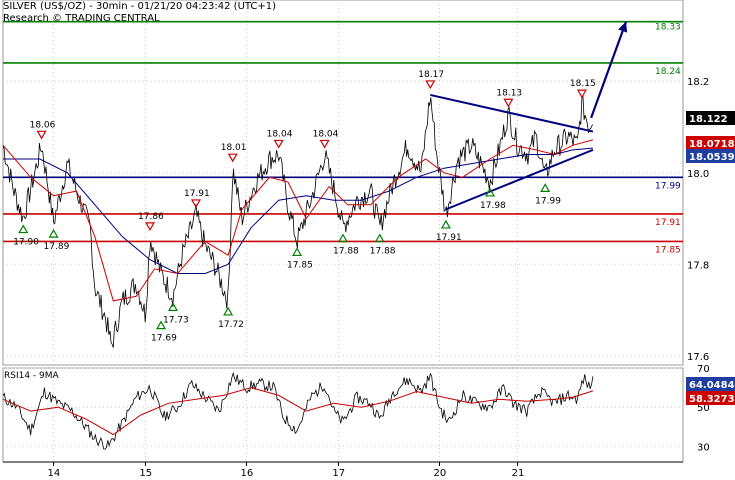 The image size is (735, 480). Describe the element at coordinates (548, 201) in the screenshot. I see `annotation-label: 17.99` at that location.